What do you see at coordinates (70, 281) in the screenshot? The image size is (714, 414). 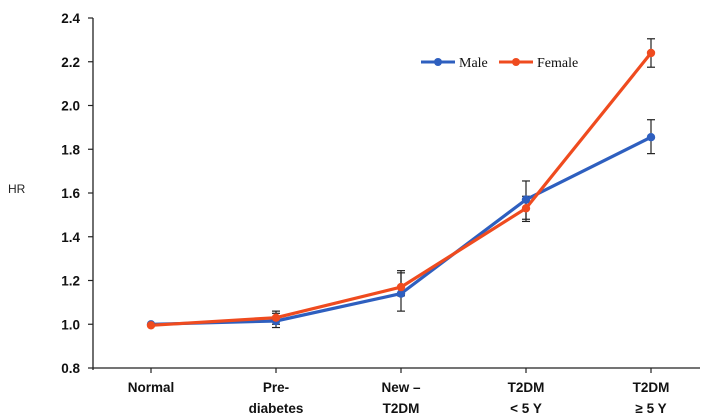 I see `y-tick-label: 1.2` at bounding box center [70, 281].